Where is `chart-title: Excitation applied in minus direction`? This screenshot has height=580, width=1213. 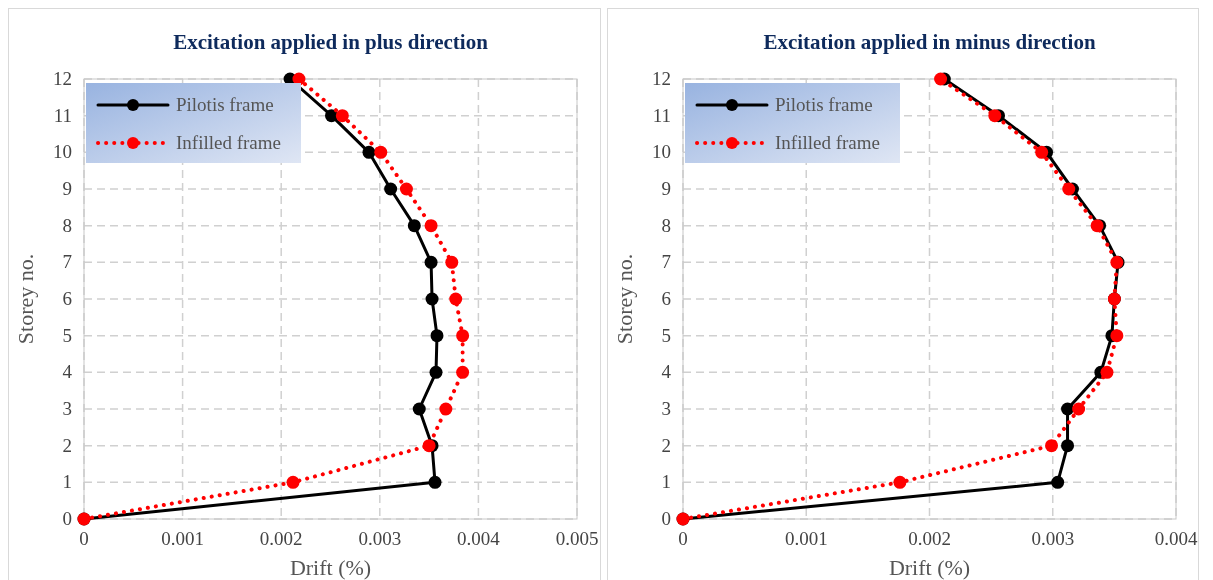
chart-title: Excitation applied in minus direction is located at coordinates (929, 42).